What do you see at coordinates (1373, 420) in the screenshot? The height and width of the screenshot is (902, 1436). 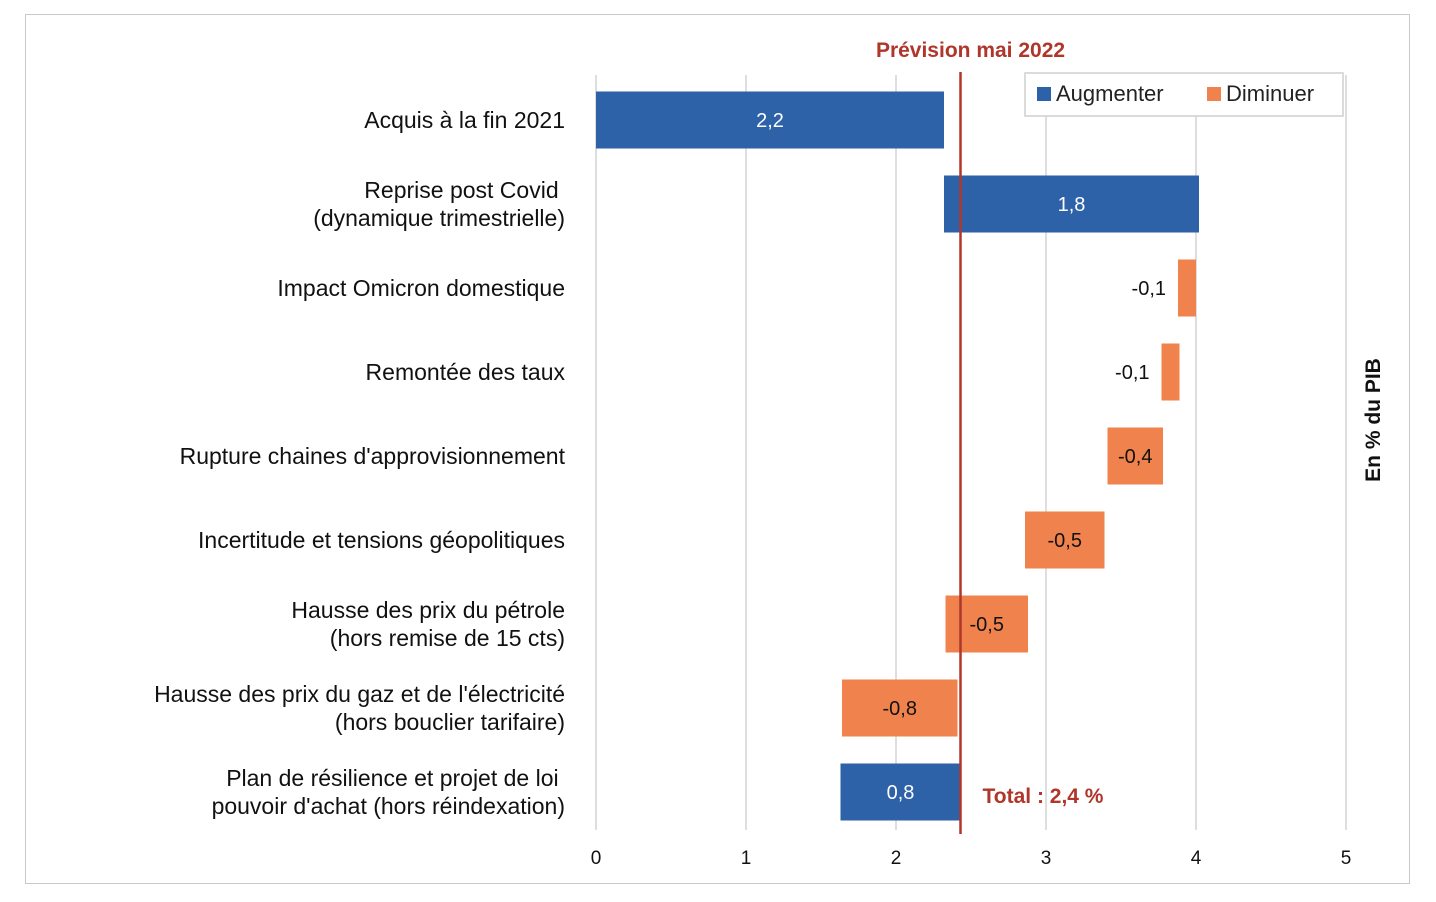 I see `y-axis-title: En % du PIB` at bounding box center [1373, 420].